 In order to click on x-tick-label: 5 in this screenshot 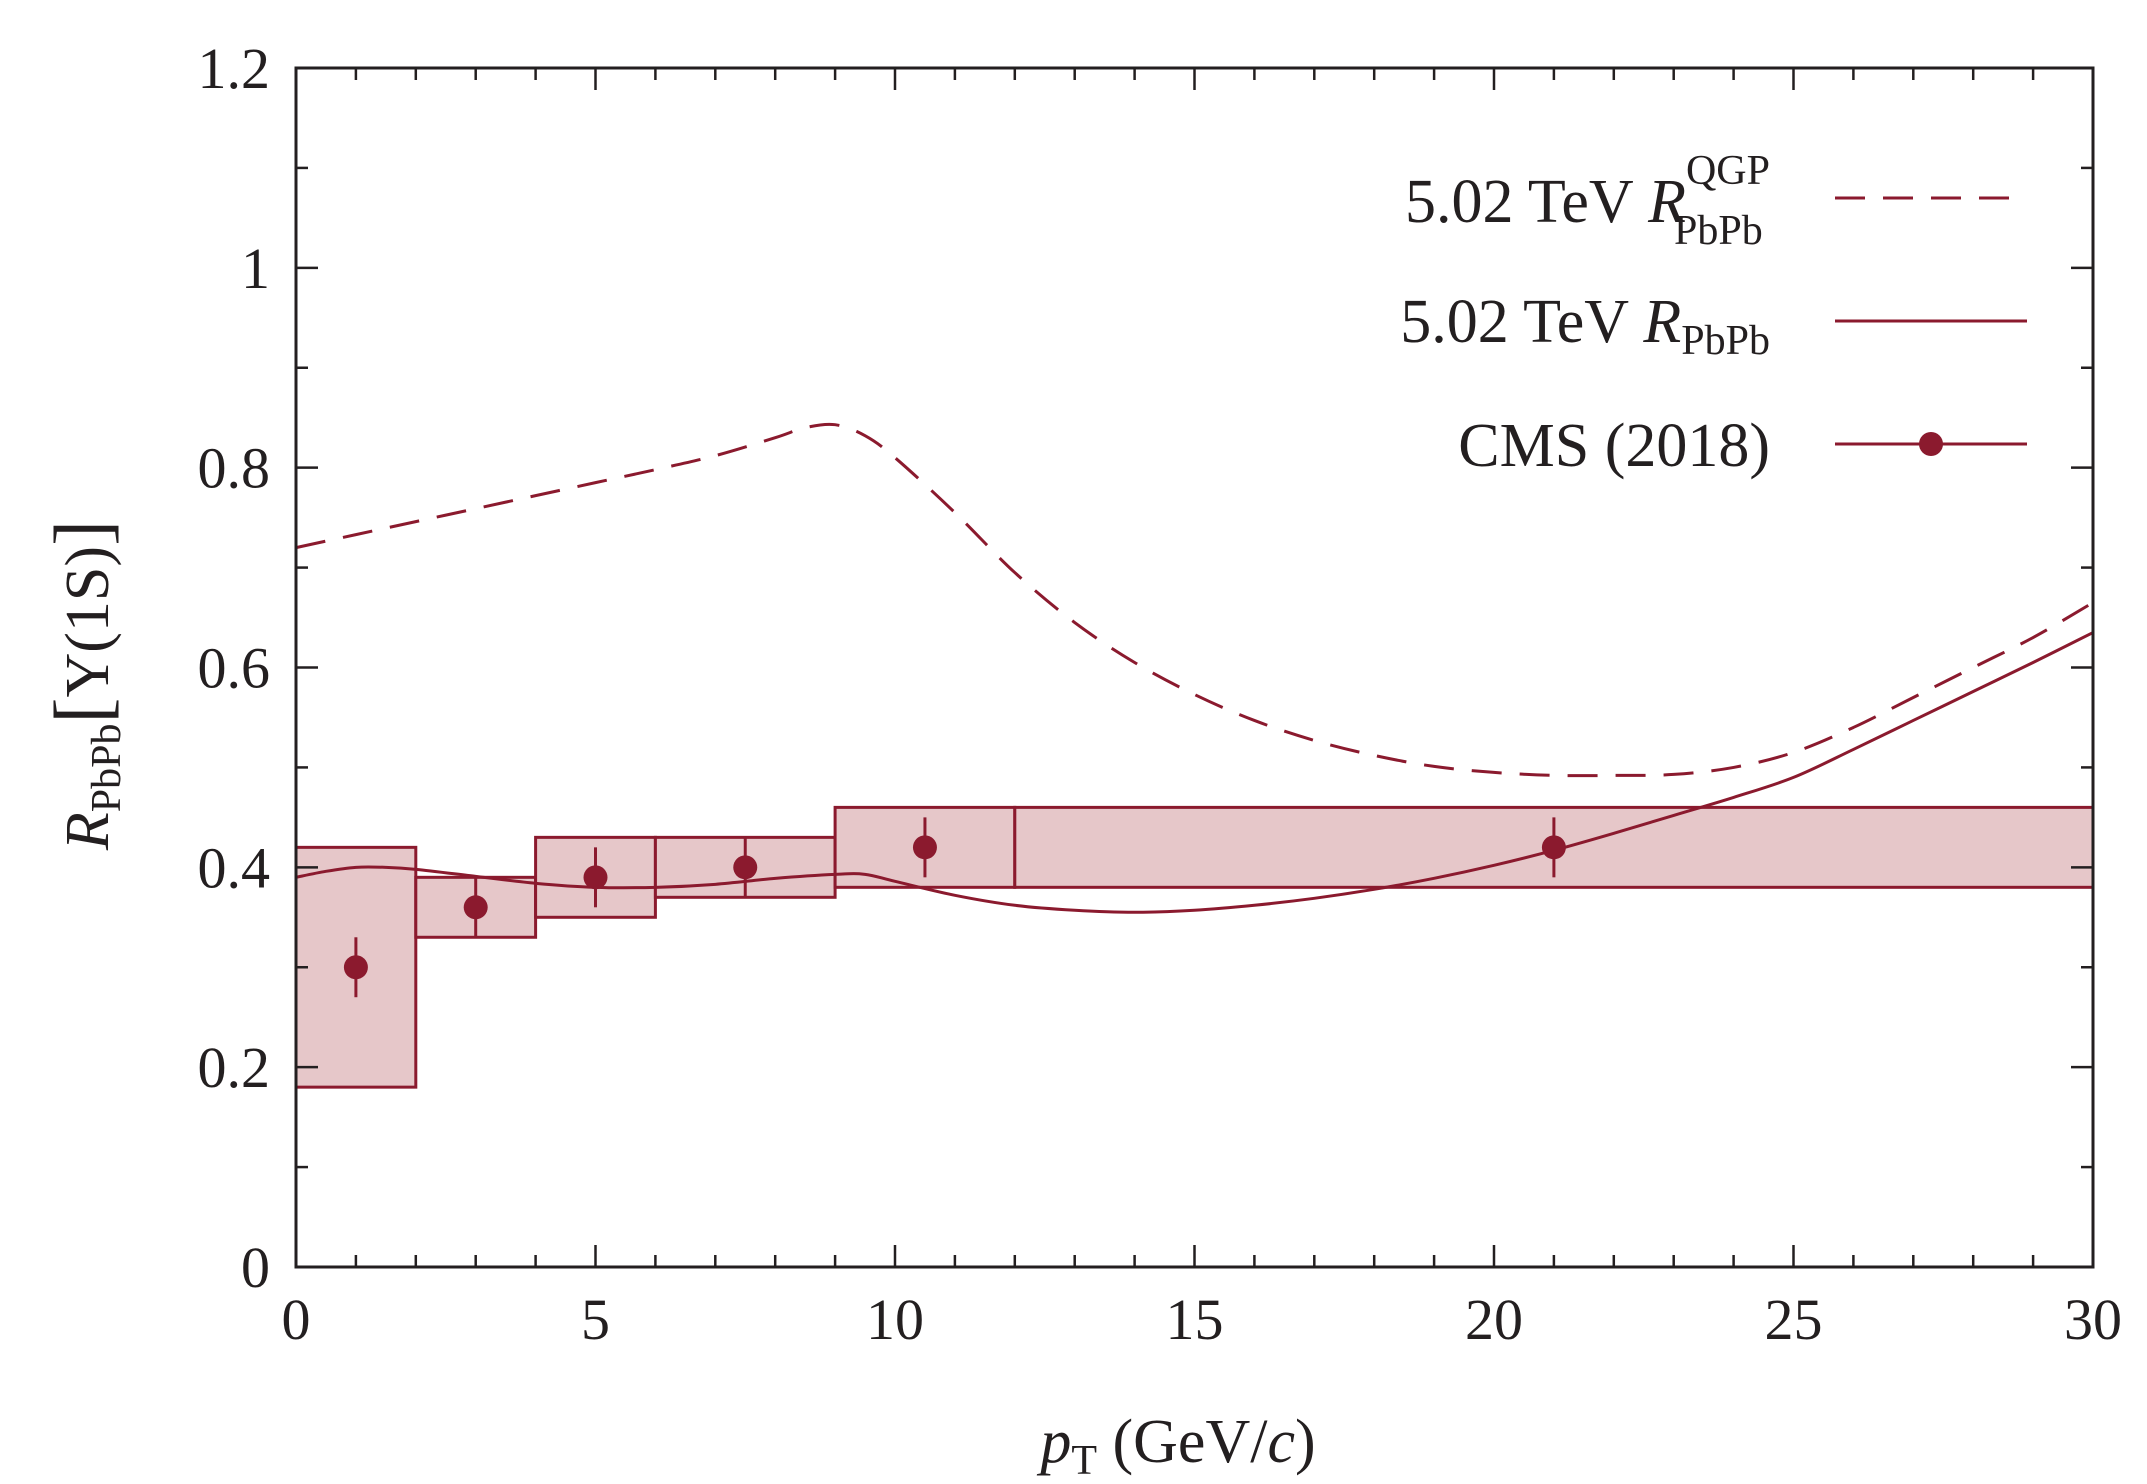, I will do `click(595, 1319)`.